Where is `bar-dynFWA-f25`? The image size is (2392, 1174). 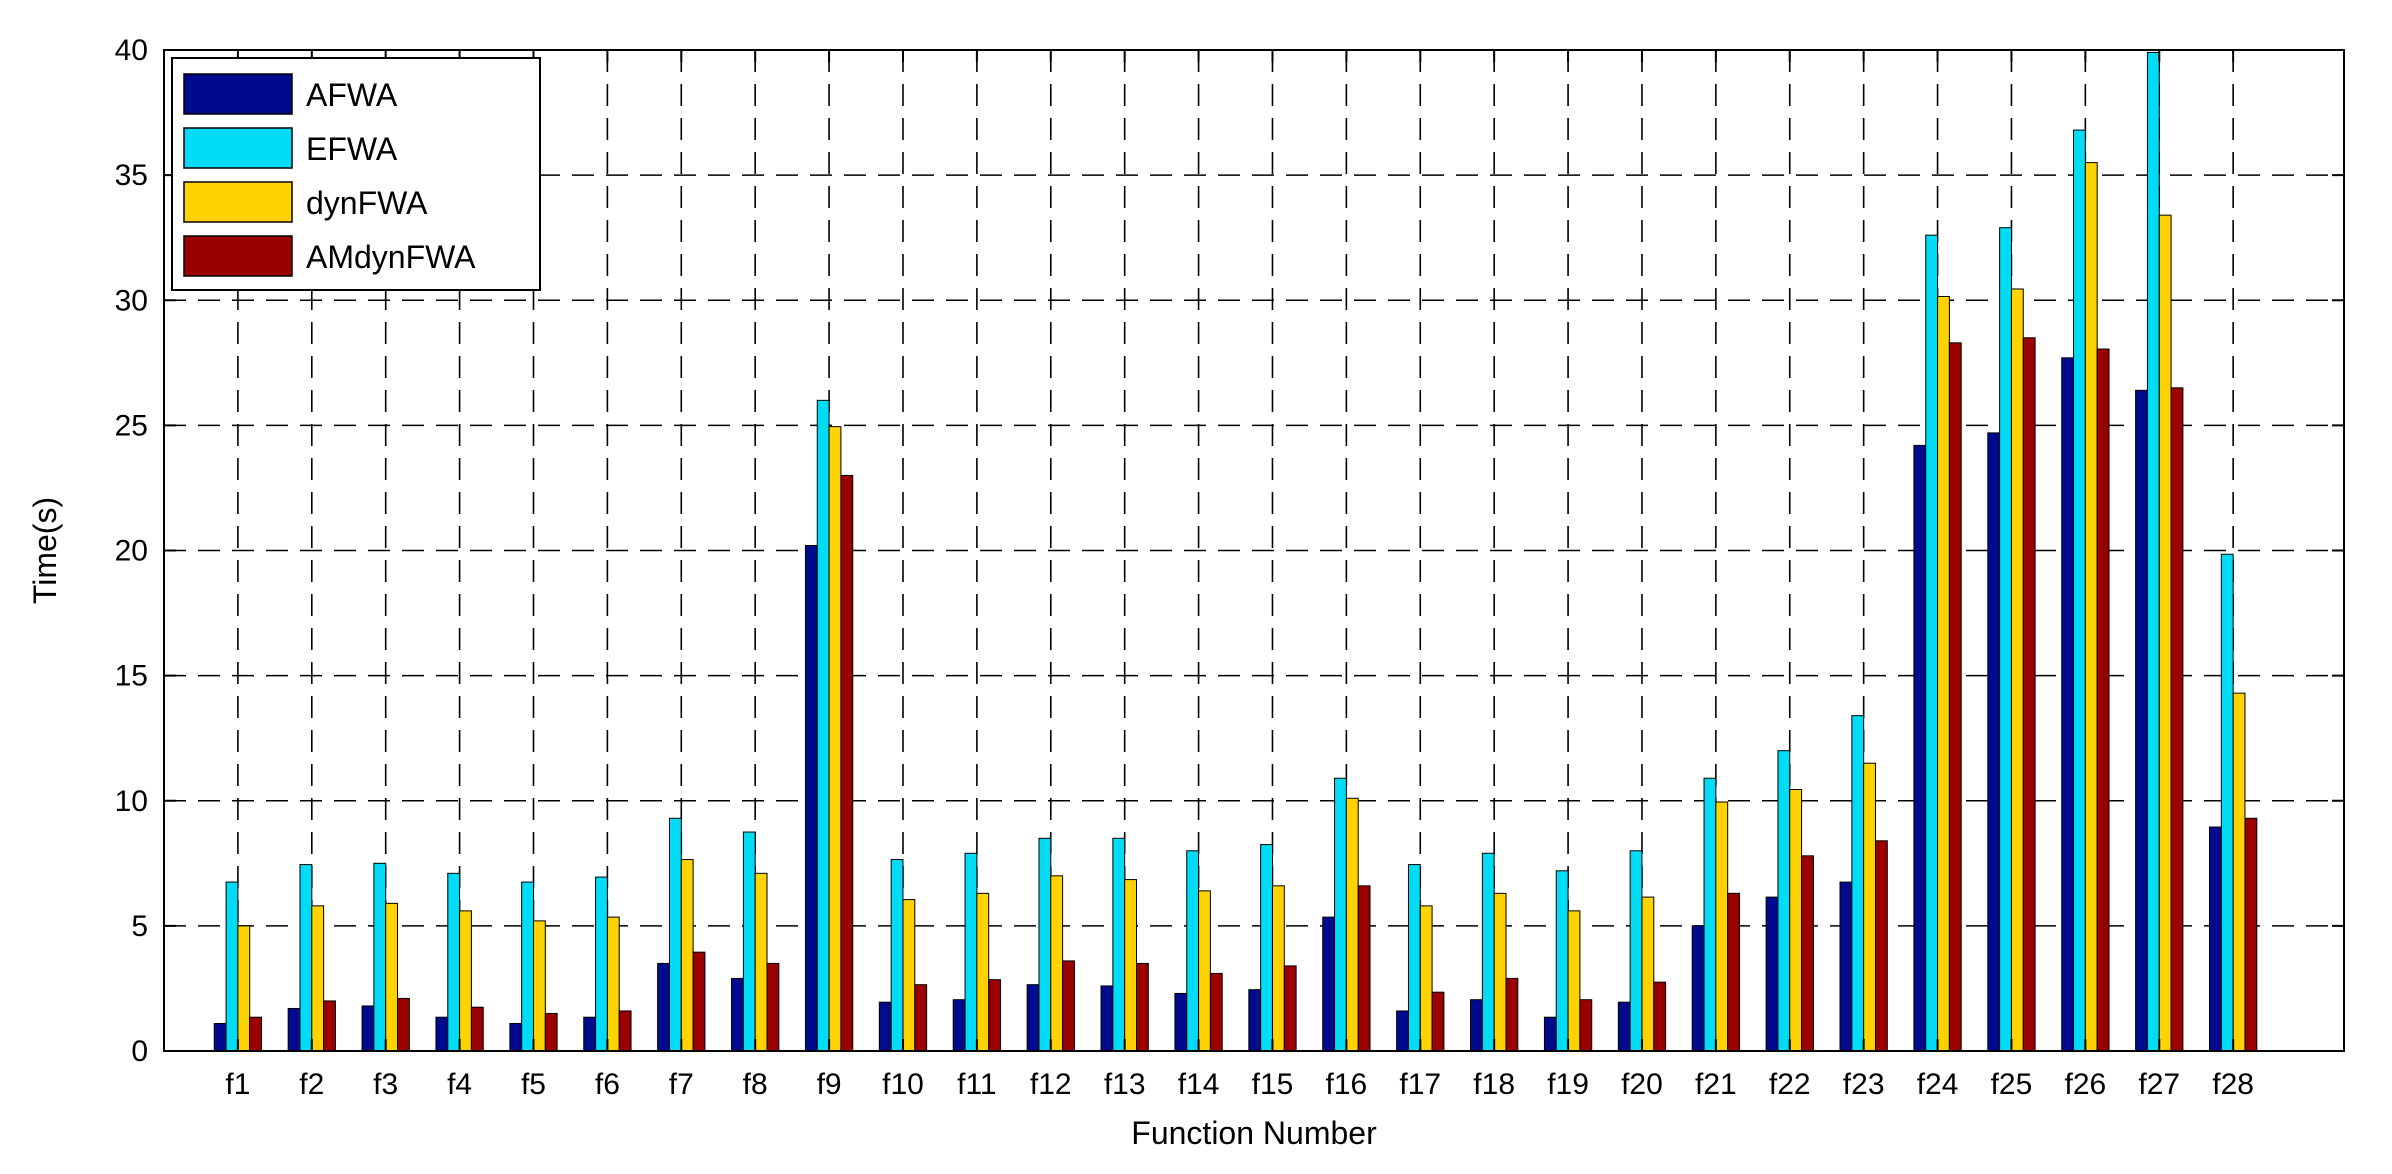 bar-dynFWA-f25 is located at coordinates (2017, 670).